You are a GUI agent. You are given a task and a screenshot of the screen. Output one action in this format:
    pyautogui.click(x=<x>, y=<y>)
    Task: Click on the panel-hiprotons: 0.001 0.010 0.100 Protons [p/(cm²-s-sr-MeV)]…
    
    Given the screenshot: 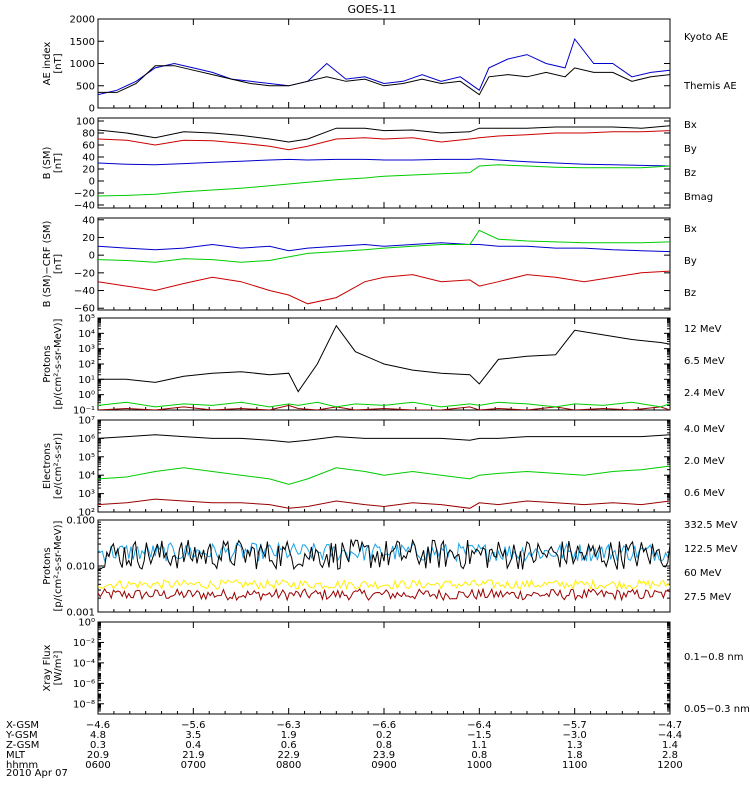 What is the action you would take?
    pyautogui.click(x=390, y=567)
    